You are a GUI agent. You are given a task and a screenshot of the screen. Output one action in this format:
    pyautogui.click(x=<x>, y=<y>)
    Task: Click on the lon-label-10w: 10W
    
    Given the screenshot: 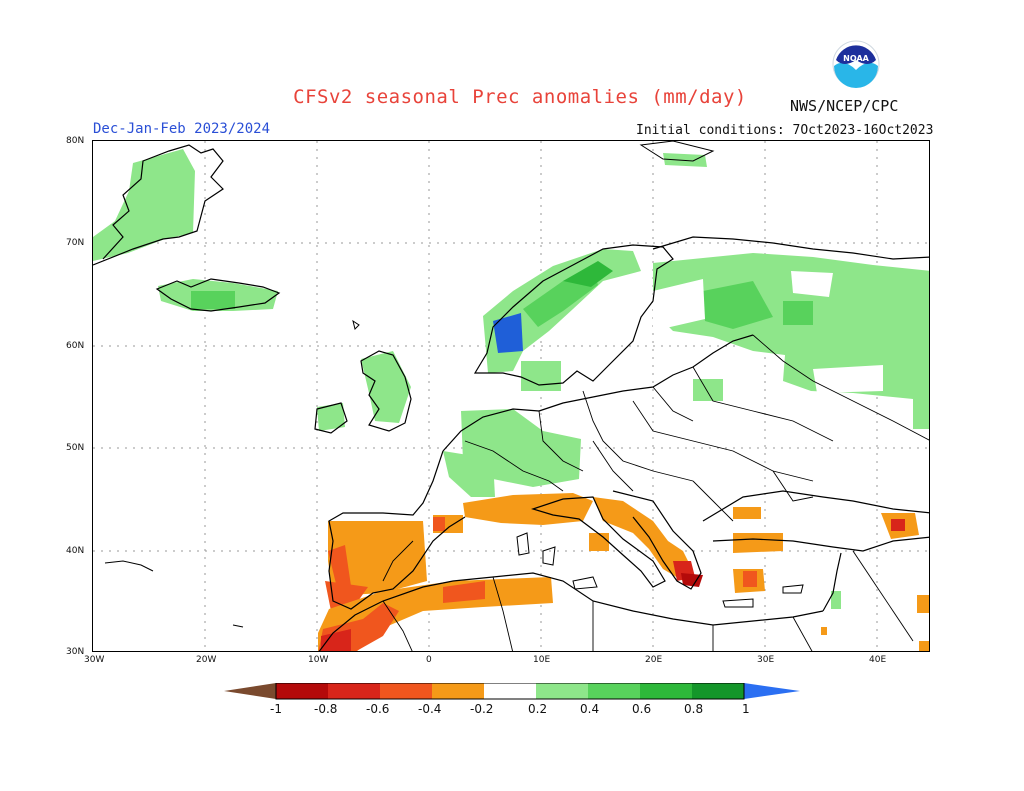 What is the action you would take?
    pyautogui.click(x=318, y=660)
    